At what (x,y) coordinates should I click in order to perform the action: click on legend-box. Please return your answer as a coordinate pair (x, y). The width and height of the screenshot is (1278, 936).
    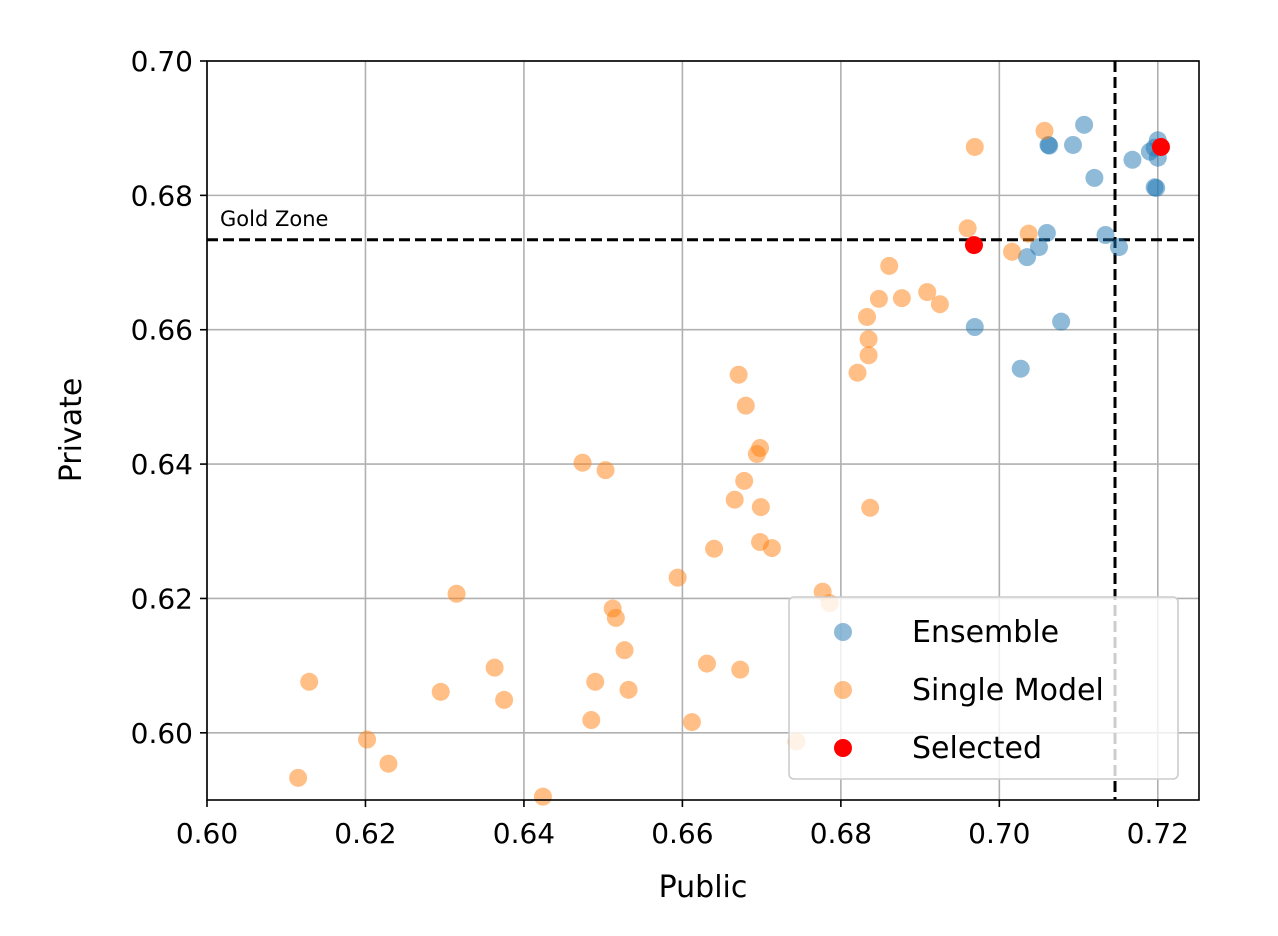
    Looking at the image, I should click on (983, 688).